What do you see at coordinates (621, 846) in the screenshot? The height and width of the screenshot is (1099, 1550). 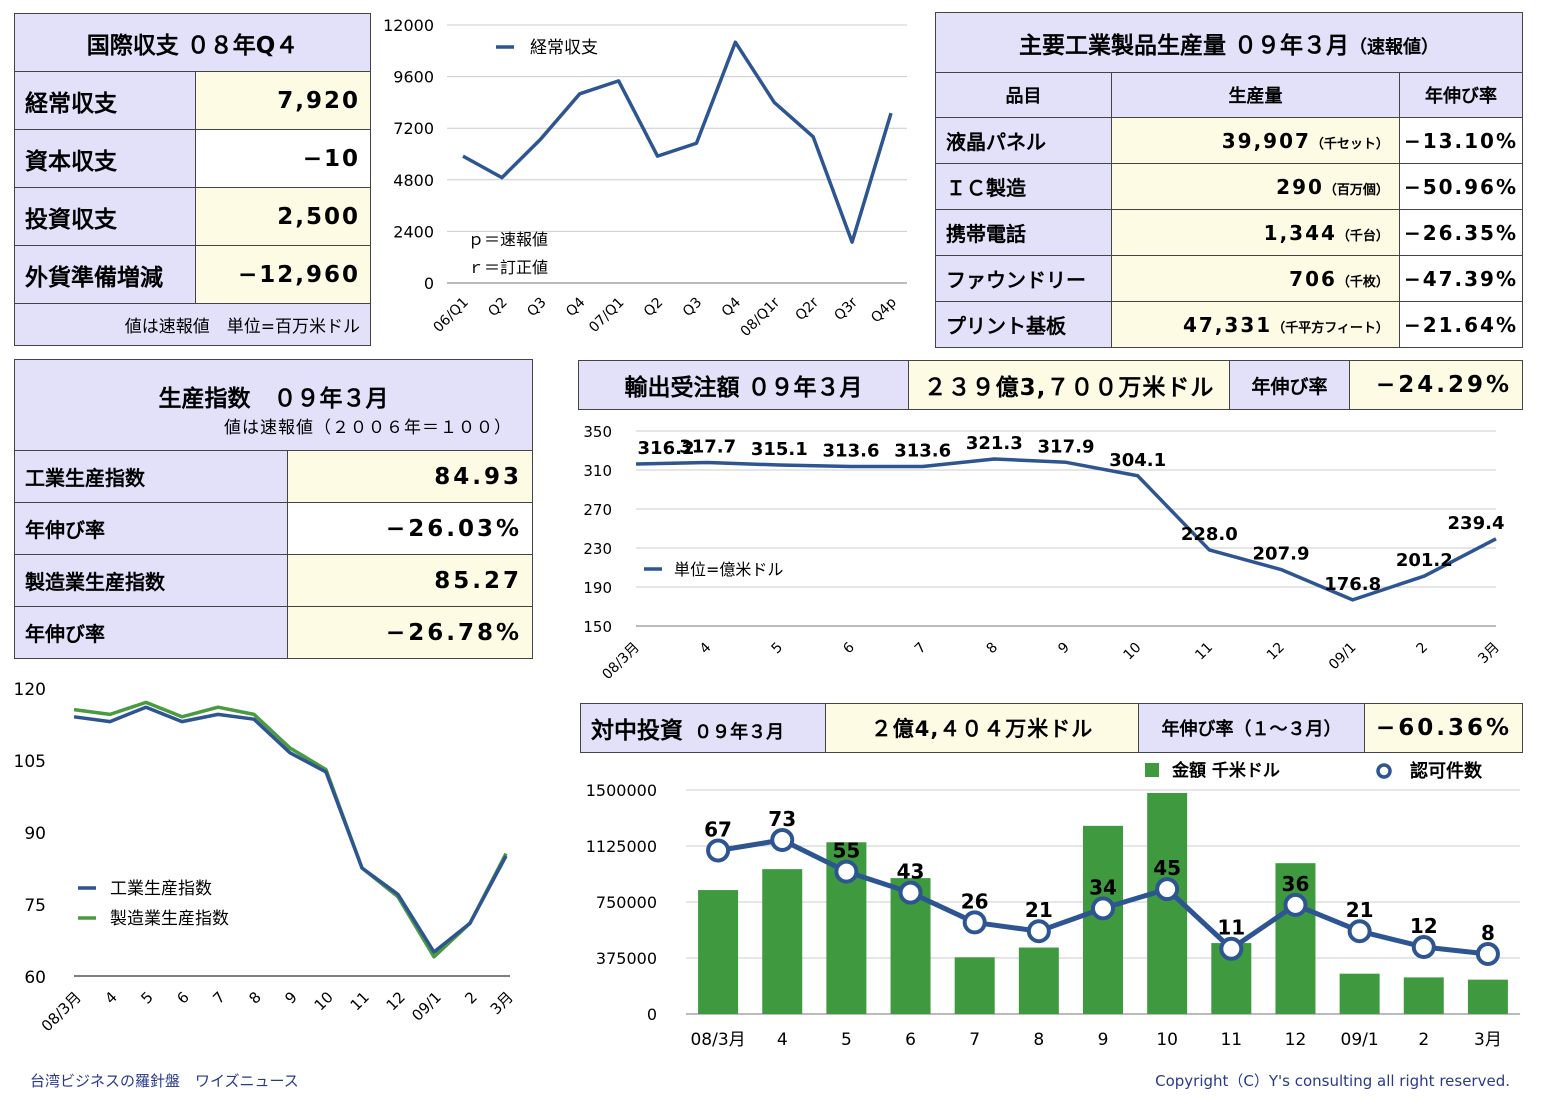 I see `y-tick-label: 1125000` at bounding box center [621, 846].